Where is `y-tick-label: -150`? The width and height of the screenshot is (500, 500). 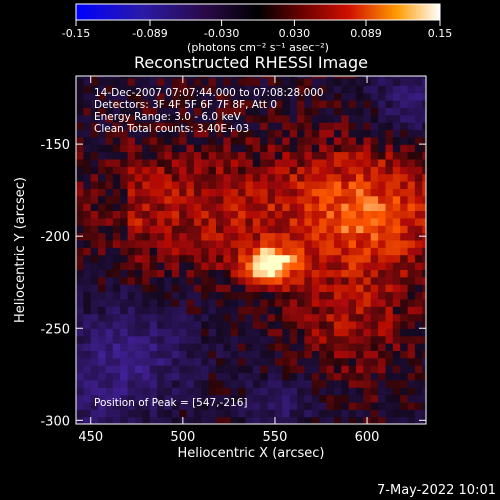
y-tick-label: -150 is located at coordinates (55, 145).